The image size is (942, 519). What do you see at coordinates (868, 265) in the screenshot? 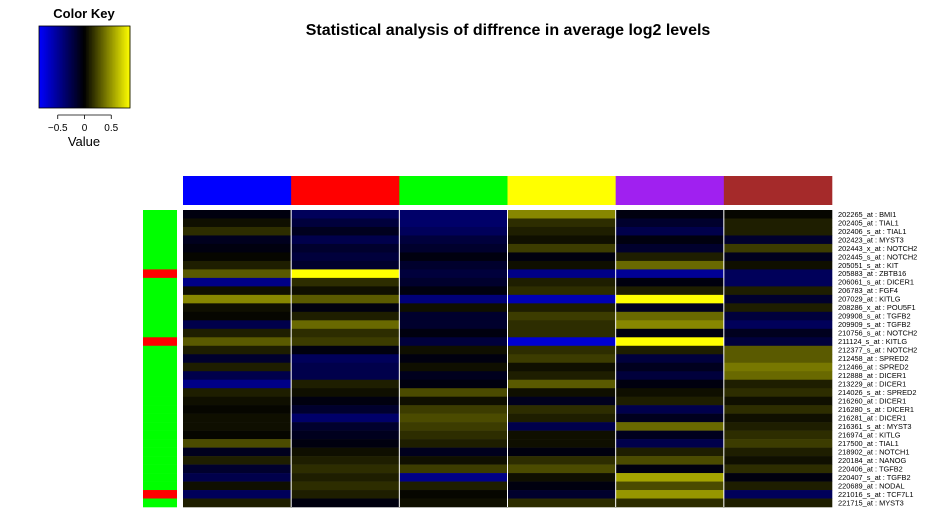
I see `row-label: 205051_s_at : KIT` at bounding box center [868, 265].